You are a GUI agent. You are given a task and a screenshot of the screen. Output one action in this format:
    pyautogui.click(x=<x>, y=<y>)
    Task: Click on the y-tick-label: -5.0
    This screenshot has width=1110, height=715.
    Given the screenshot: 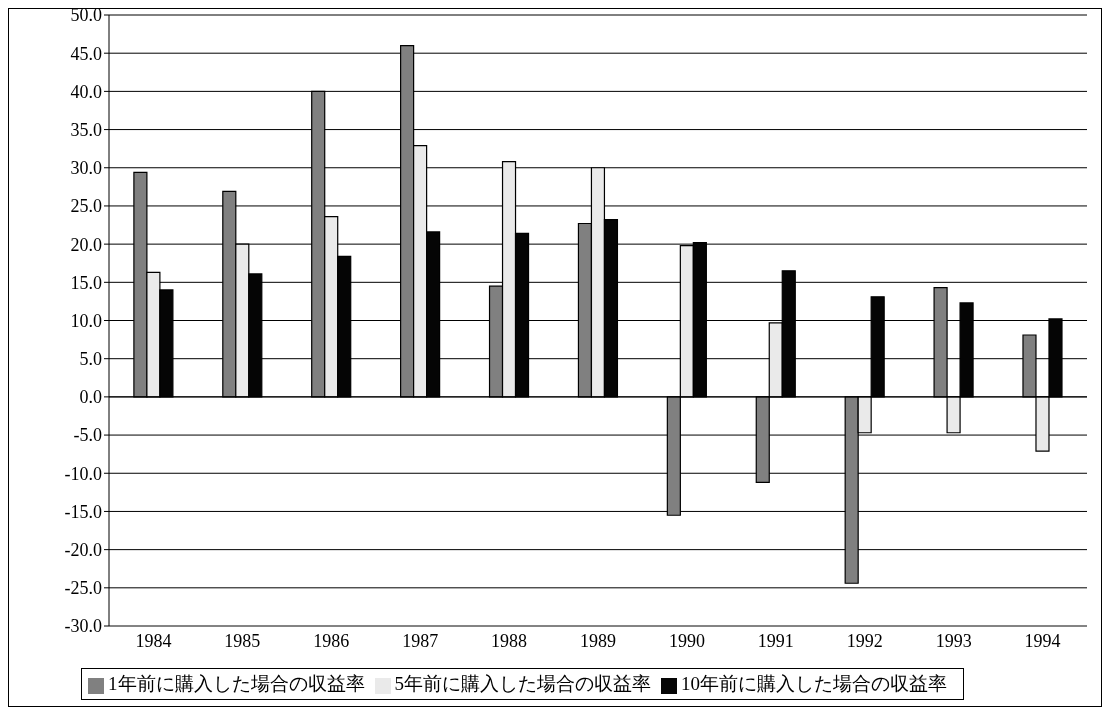 What is the action you would take?
    pyautogui.click(x=87, y=435)
    